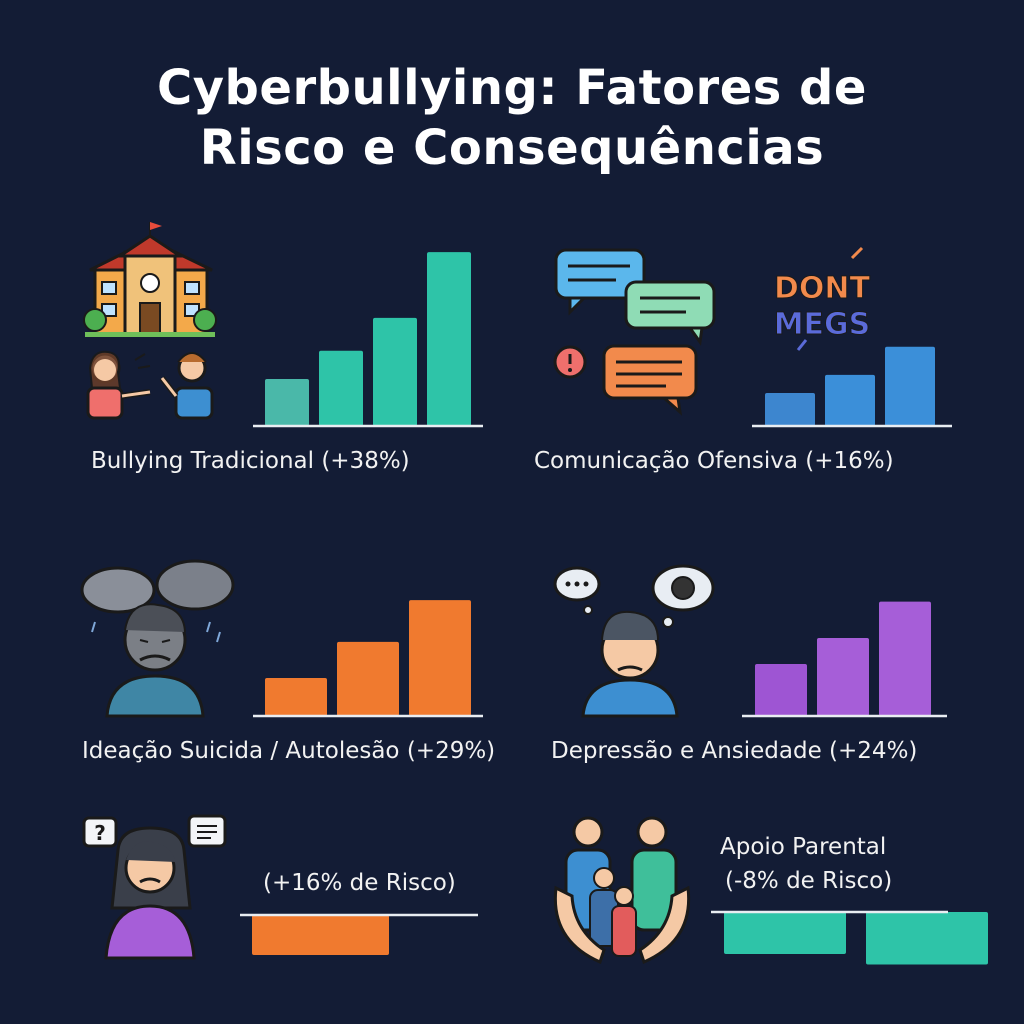 The image size is (1024, 1024). Describe the element at coordinates (512, 88) in the screenshot. I see `title-line-1: Cyberbullying: Fatores de` at that location.